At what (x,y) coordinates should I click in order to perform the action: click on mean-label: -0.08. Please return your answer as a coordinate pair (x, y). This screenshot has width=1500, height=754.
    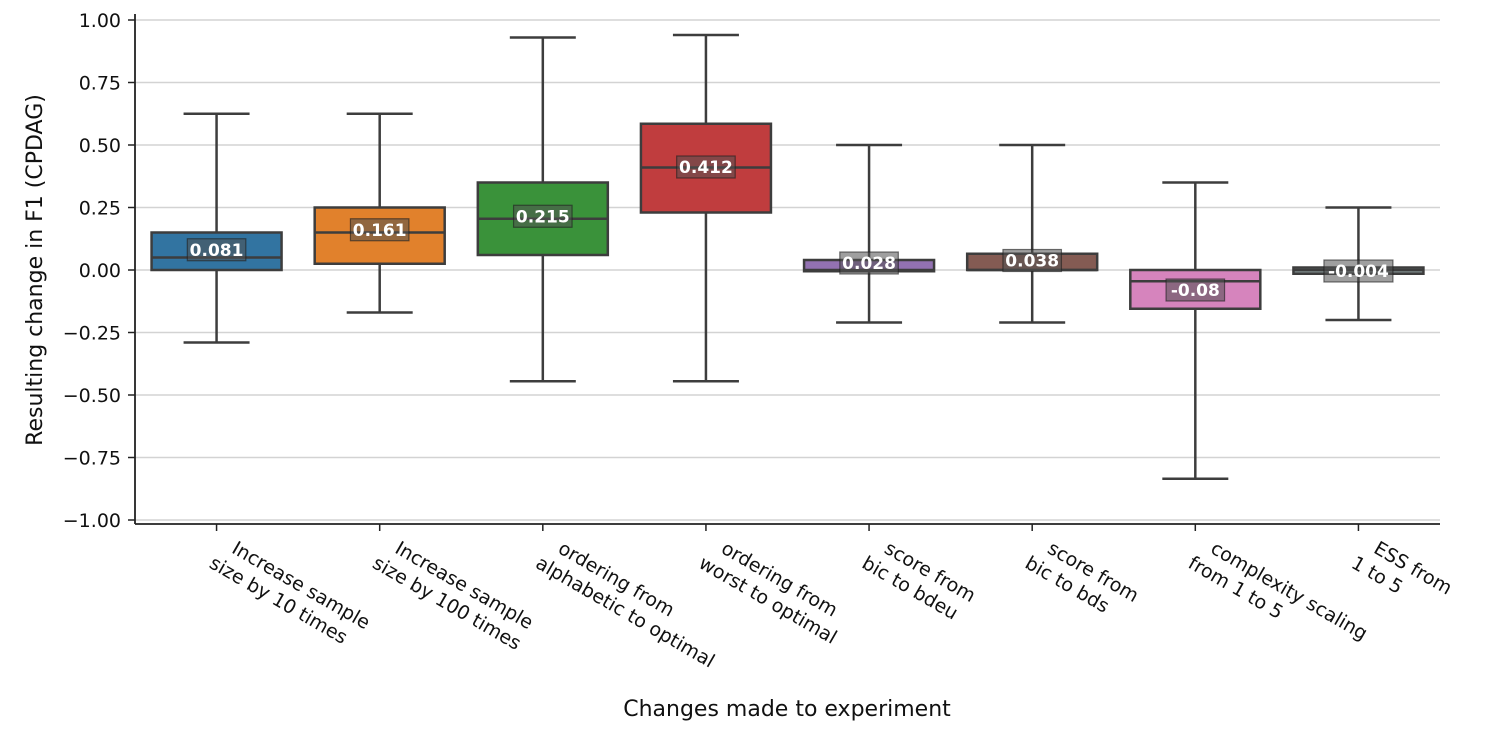
    Looking at the image, I should click on (1195, 290).